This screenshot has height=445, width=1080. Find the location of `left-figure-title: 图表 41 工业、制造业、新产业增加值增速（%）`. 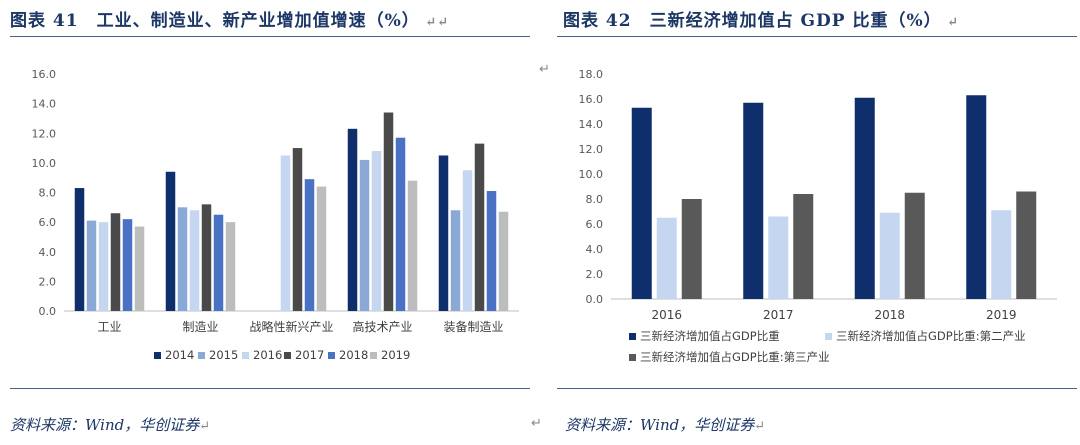

left-figure-title: 图表 41 工业、制造业、新产业增加值增速（%） is located at coordinates (215, 21).